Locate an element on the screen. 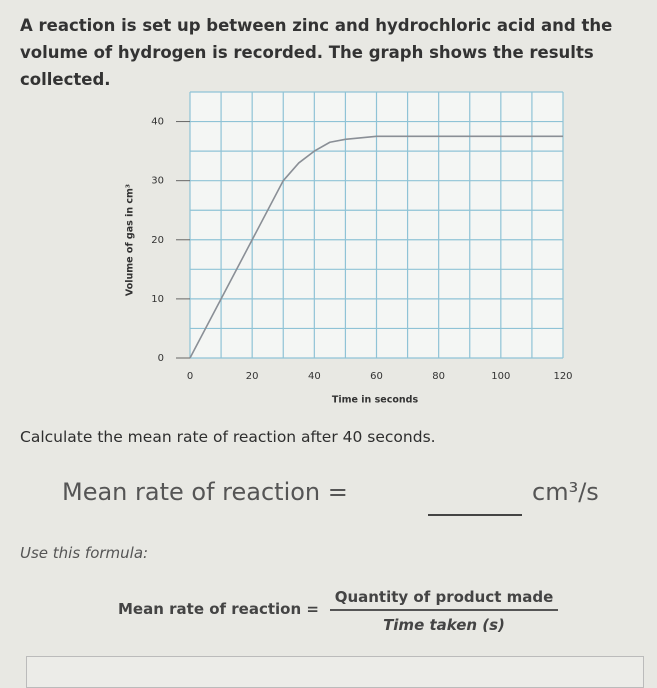 This screenshot has width=657, height=688. formula-denominator: Time taken (s) is located at coordinates (444, 625).